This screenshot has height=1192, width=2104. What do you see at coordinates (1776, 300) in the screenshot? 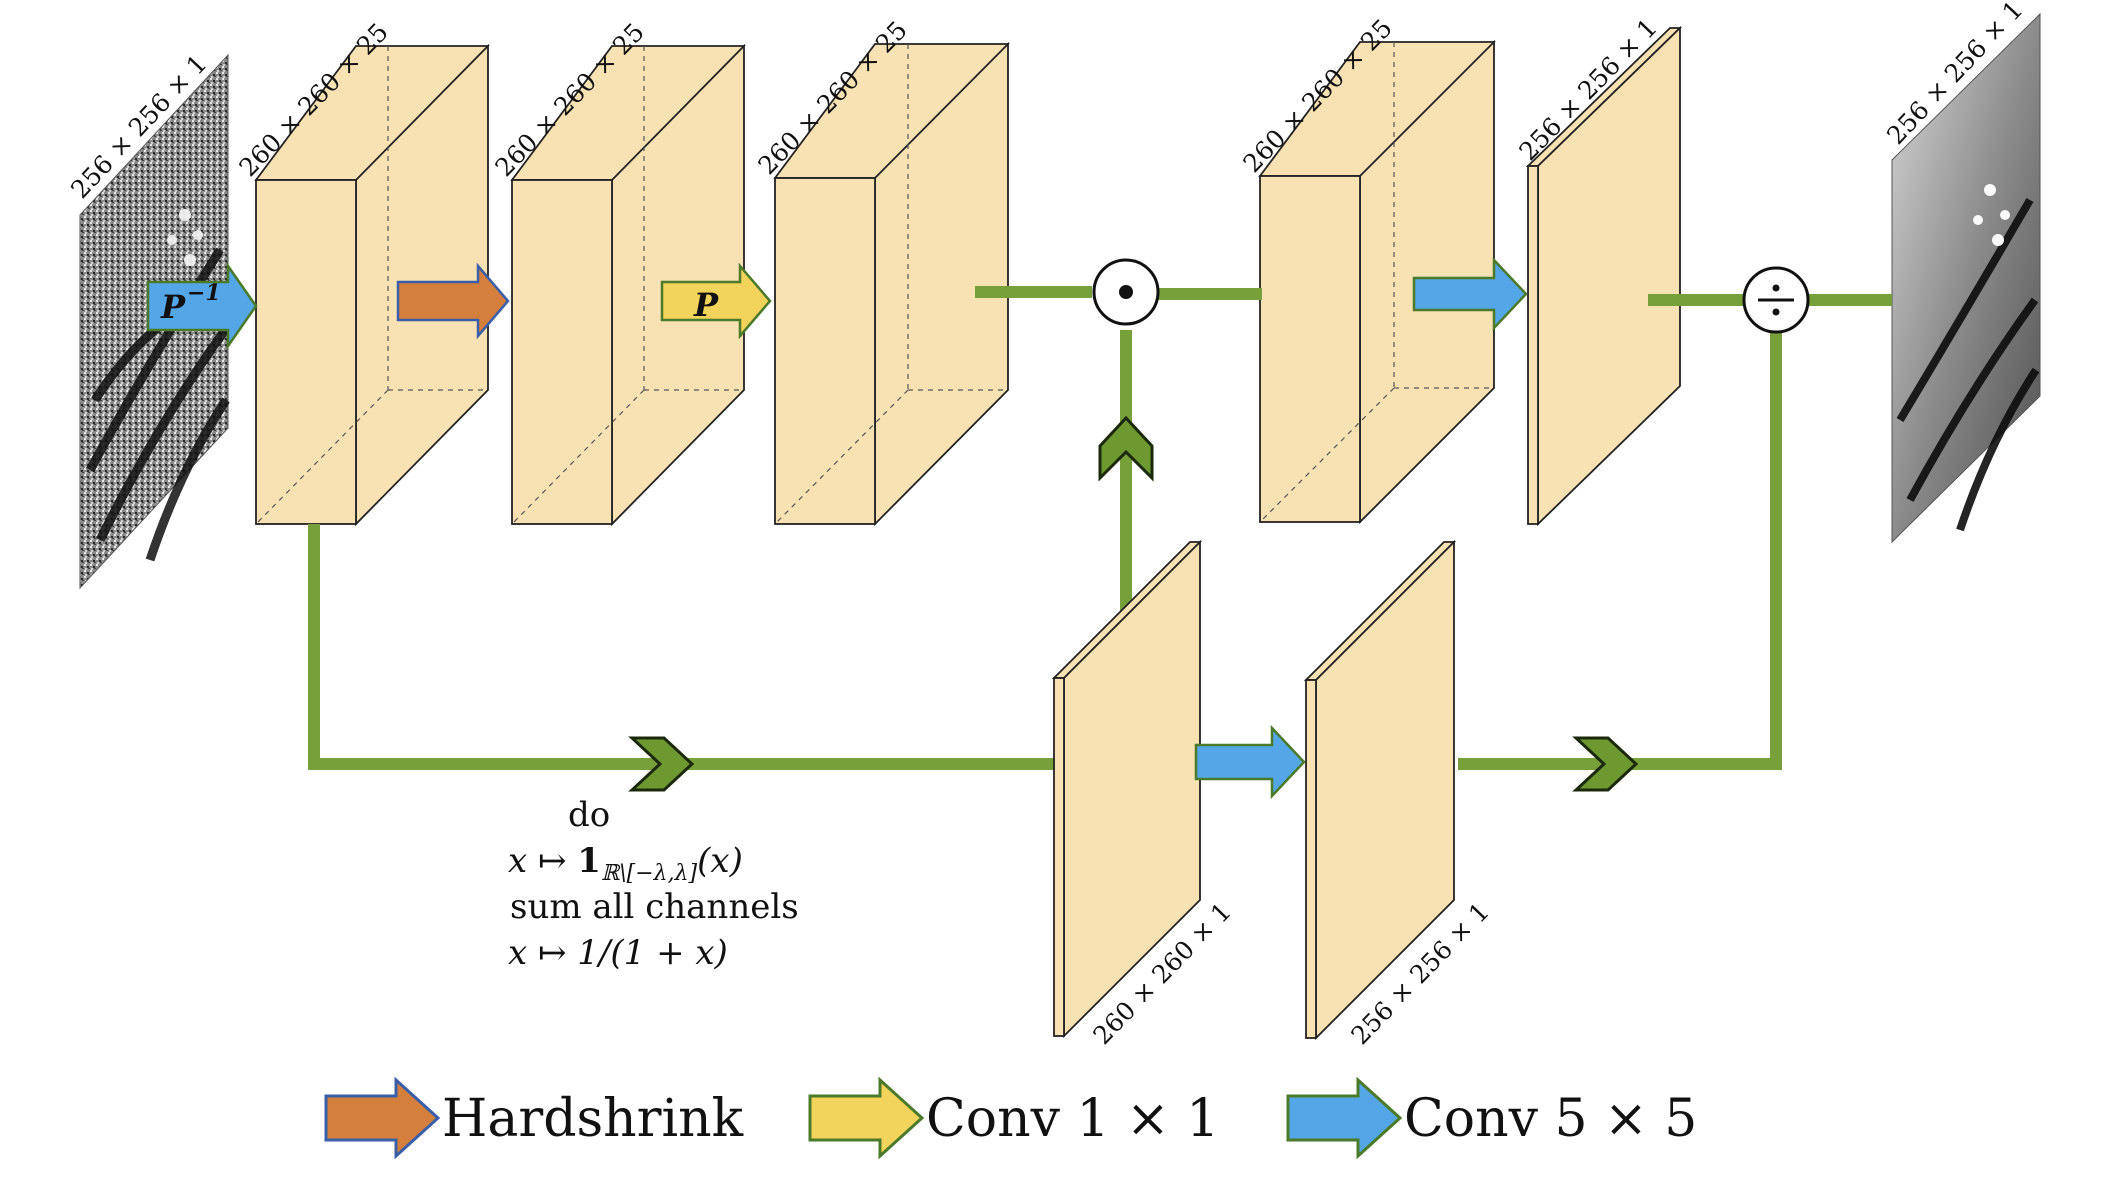
I see `divide-operator` at bounding box center [1776, 300].